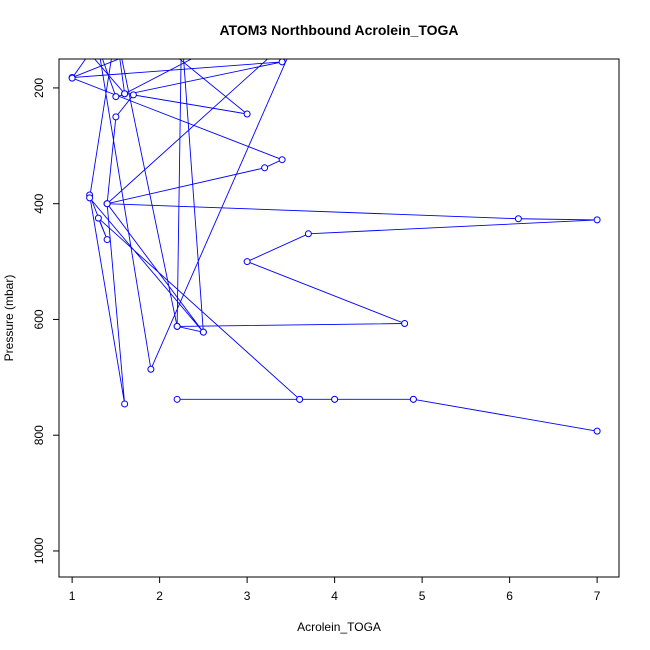 The image size is (650, 650). What do you see at coordinates (72, 596) in the screenshot?
I see `x-tick-label: 1` at bounding box center [72, 596].